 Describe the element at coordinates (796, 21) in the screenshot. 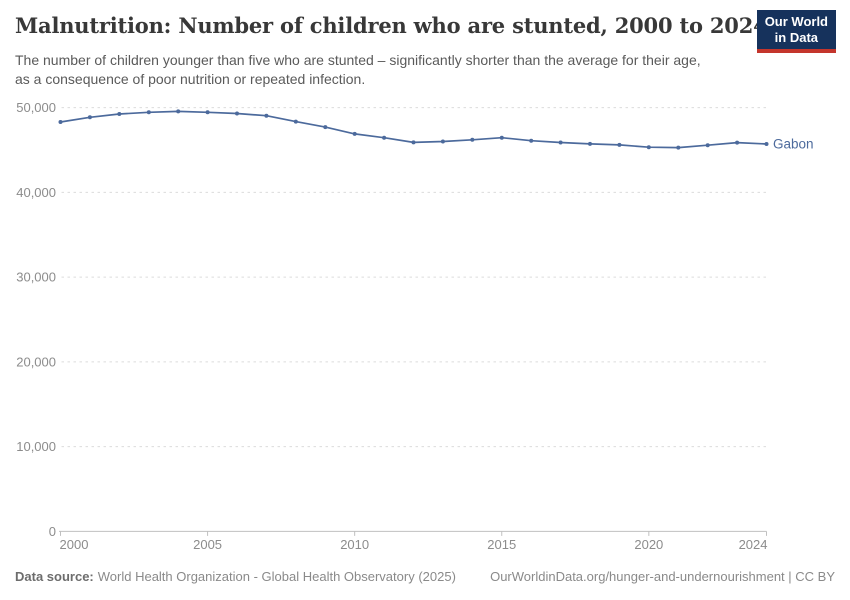

I see `owid-logo-line-1: Our World` at that location.